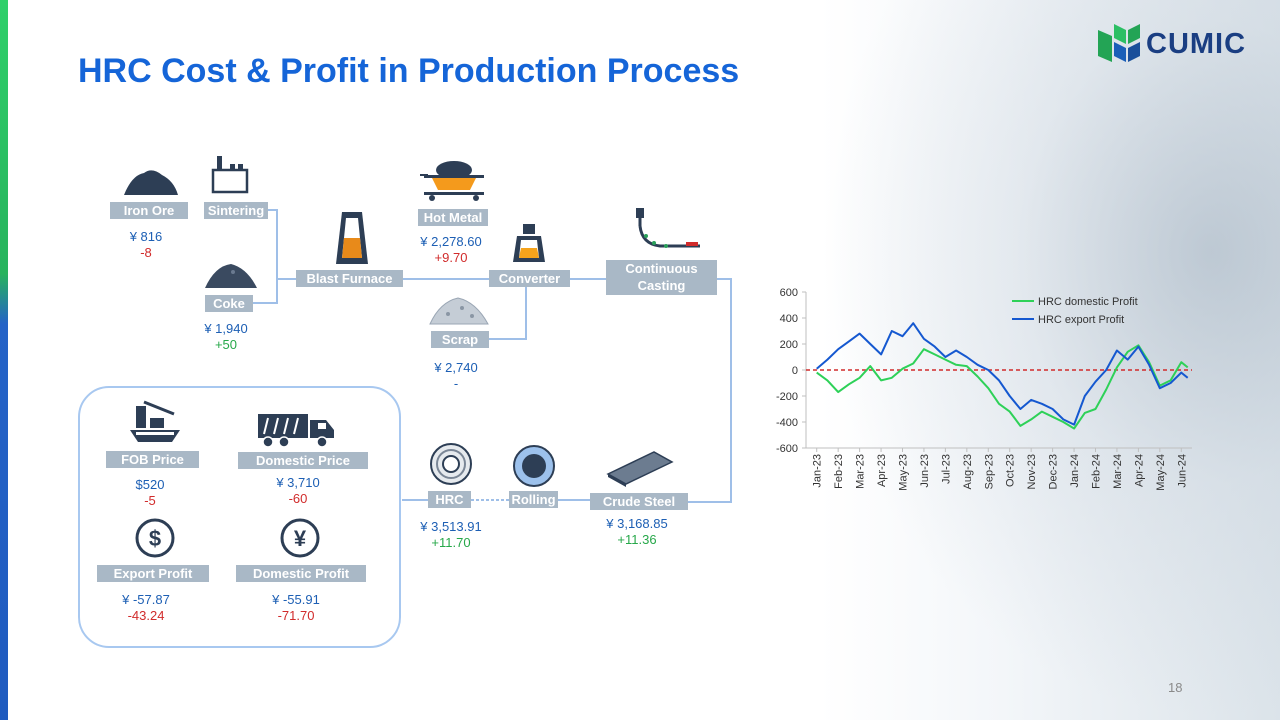  I want to click on x-tick-label: Nov-23, so click(1032, 471).